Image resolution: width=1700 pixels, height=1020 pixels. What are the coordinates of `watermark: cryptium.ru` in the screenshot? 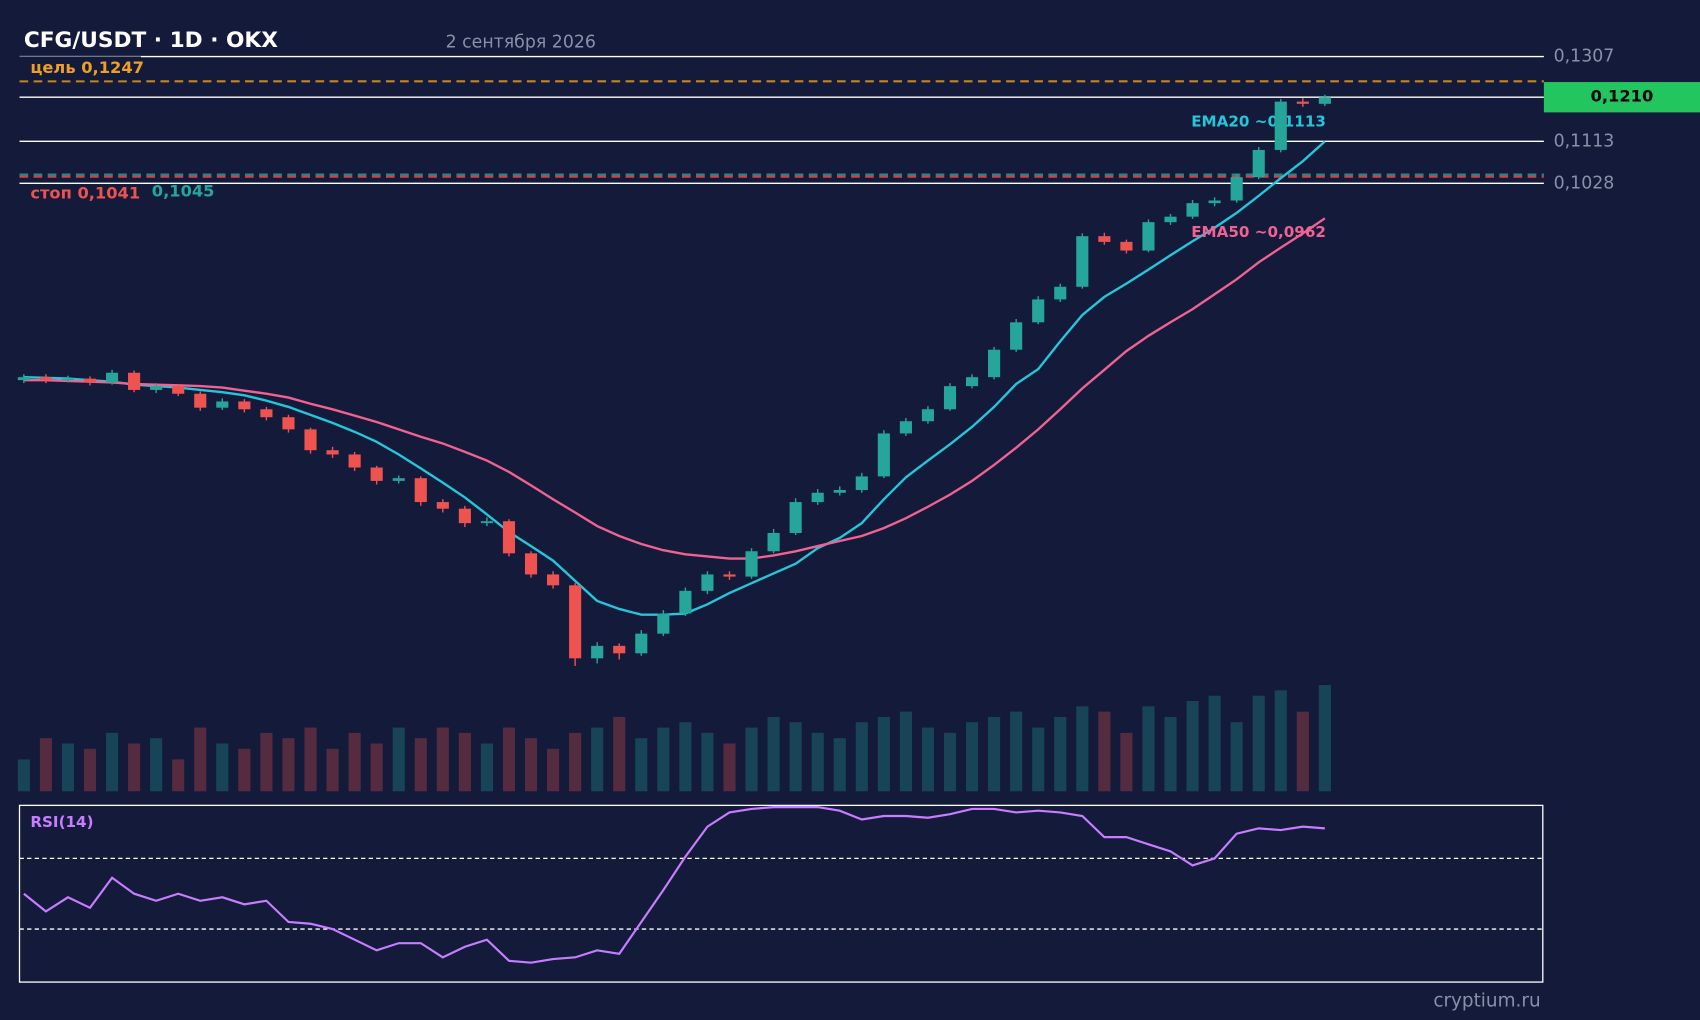 It's located at (1486, 1001).